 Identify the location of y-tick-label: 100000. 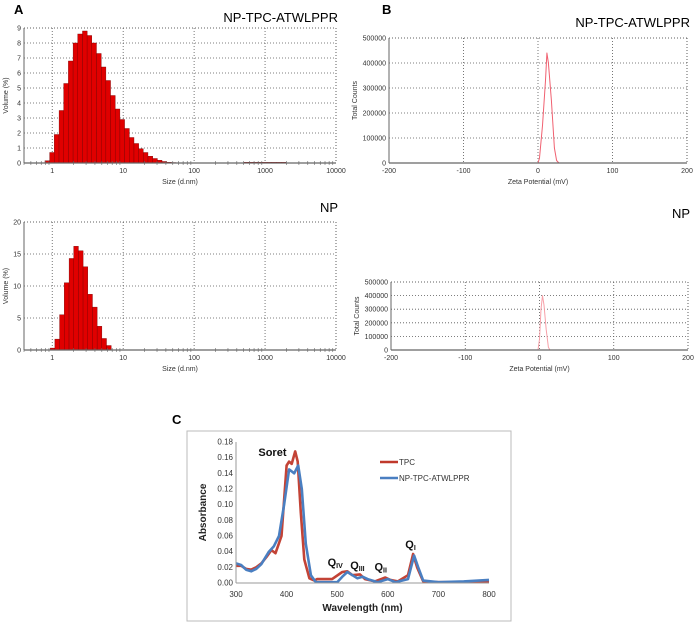
(374, 139).